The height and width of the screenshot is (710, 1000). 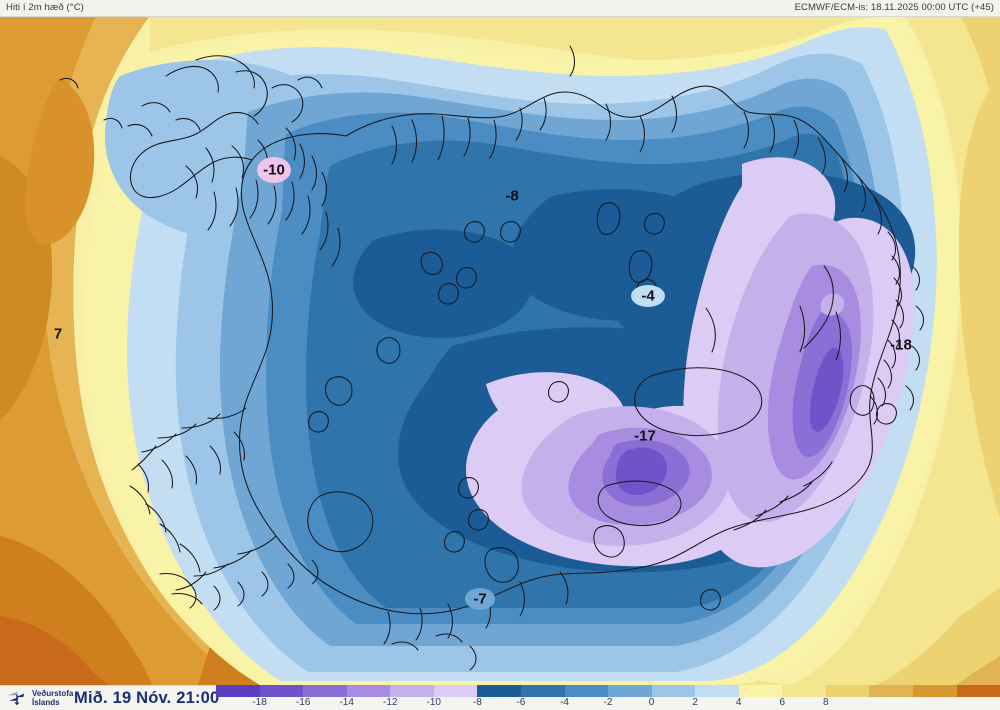 What do you see at coordinates (433, 702) in the screenshot?
I see `colorbar-tick--10: -10` at bounding box center [433, 702].